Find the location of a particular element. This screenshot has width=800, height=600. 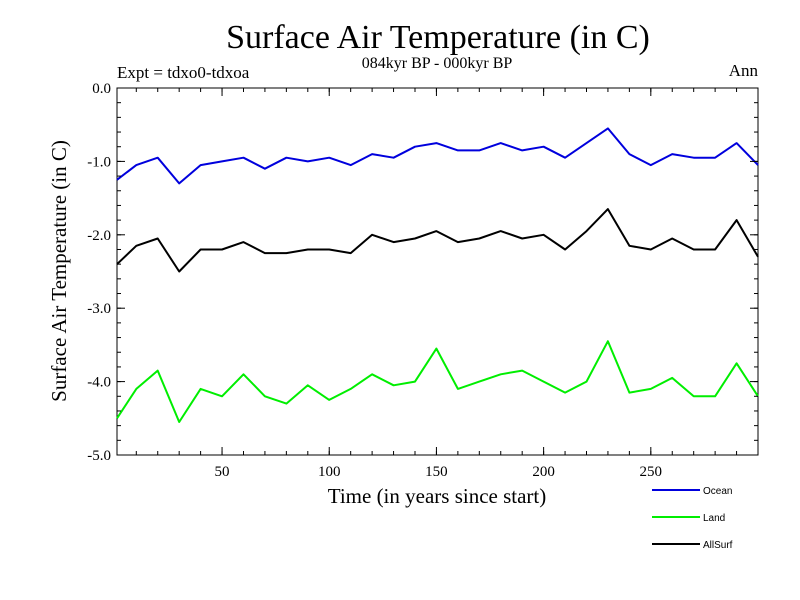

x-tick-label: 150 is located at coordinates (436, 472).